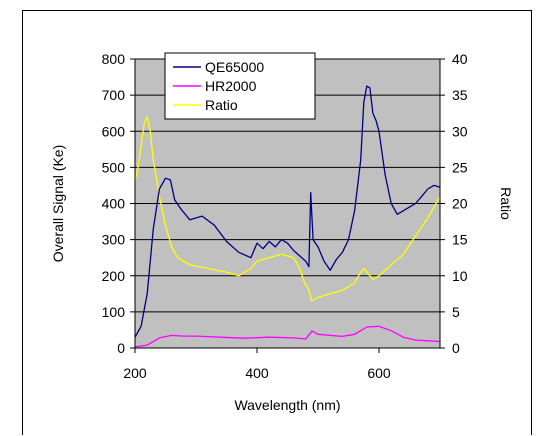  Describe the element at coordinates (114, 59) in the screenshot. I see `y-tick-label-800: 800` at that location.